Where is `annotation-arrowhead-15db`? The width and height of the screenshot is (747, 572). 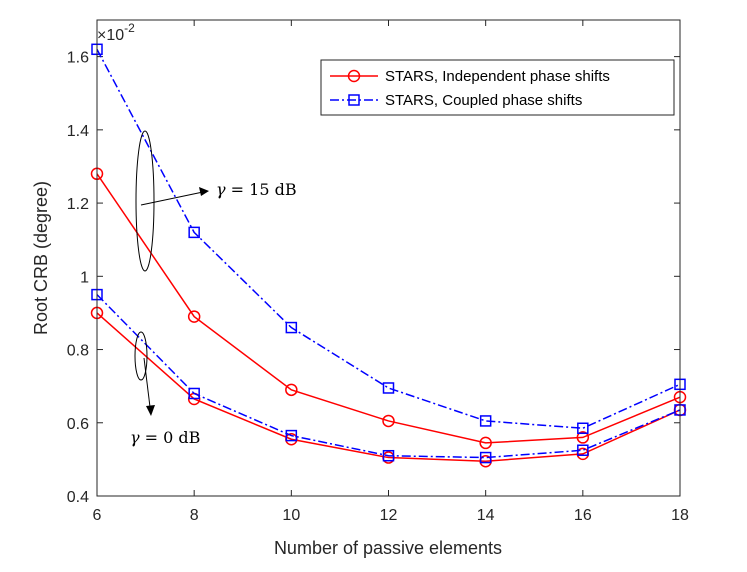
annotation-arrowhead-15db is located at coordinates (204, 191).